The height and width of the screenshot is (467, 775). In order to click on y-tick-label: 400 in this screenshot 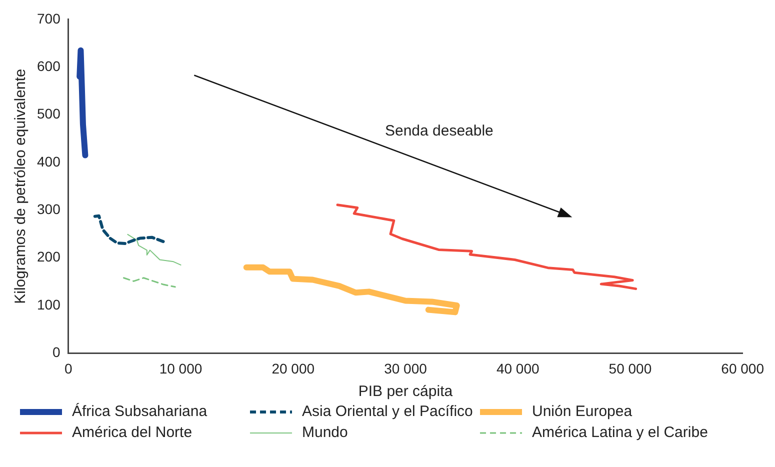, I will do `click(49, 161)`.